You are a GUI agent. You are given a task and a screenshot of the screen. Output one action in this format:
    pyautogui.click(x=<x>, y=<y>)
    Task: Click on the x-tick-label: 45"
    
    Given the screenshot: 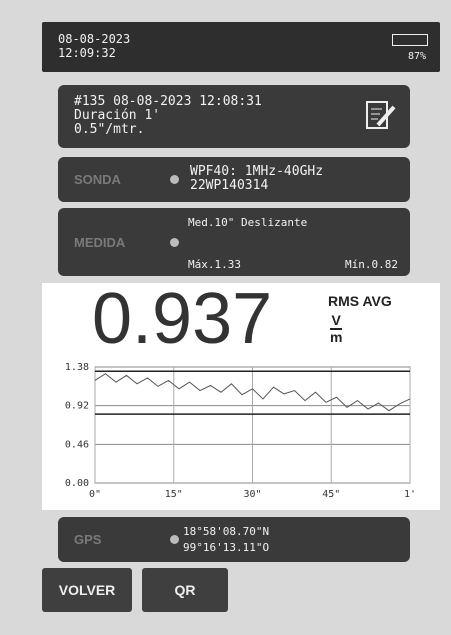 What is the action you would take?
    pyautogui.click(x=331, y=494)
    